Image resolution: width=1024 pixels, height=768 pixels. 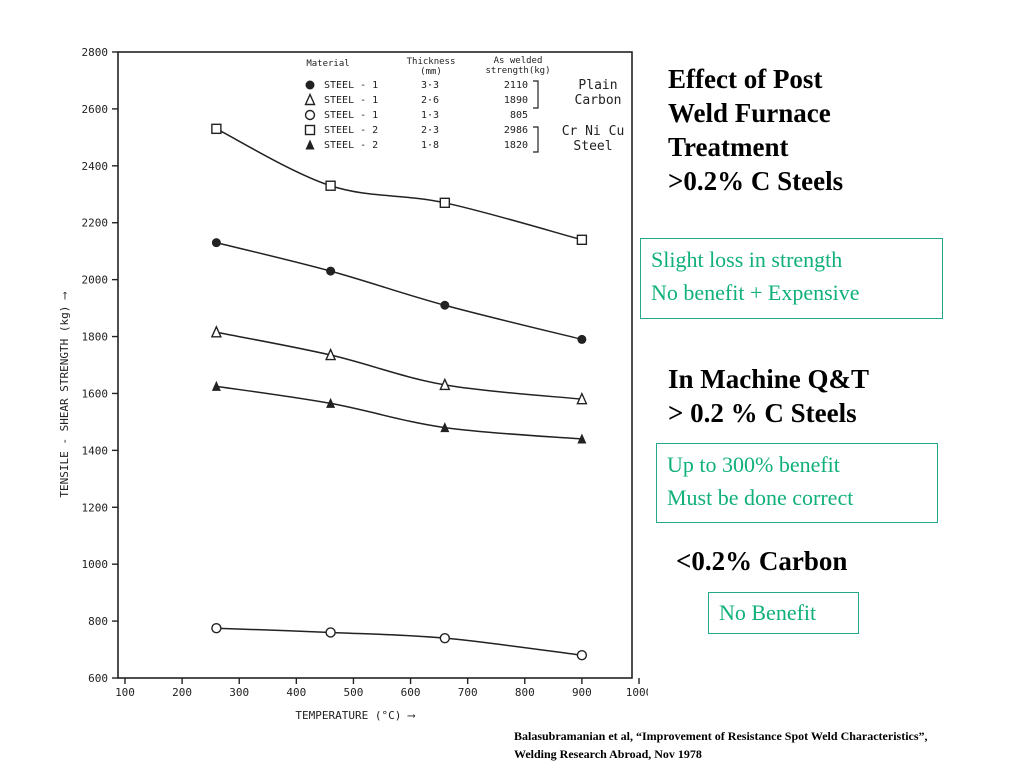 What do you see at coordinates (597, 85) in the screenshot?
I see `legend-group-label: Plain` at bounding box center [597, 85].